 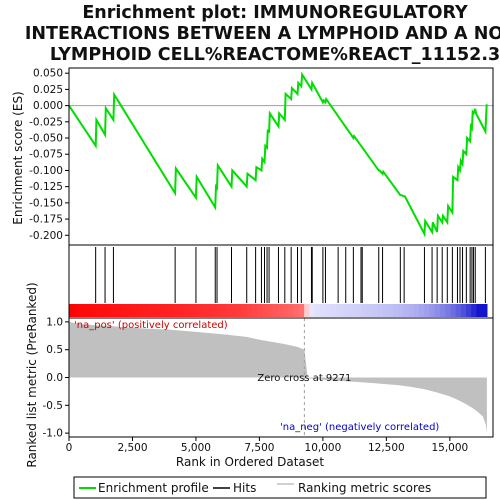 What do you see at coordinates (449, 448) in the screenshot?
I see `x-tick-label: 15,000` at bounding box center [449, 448].